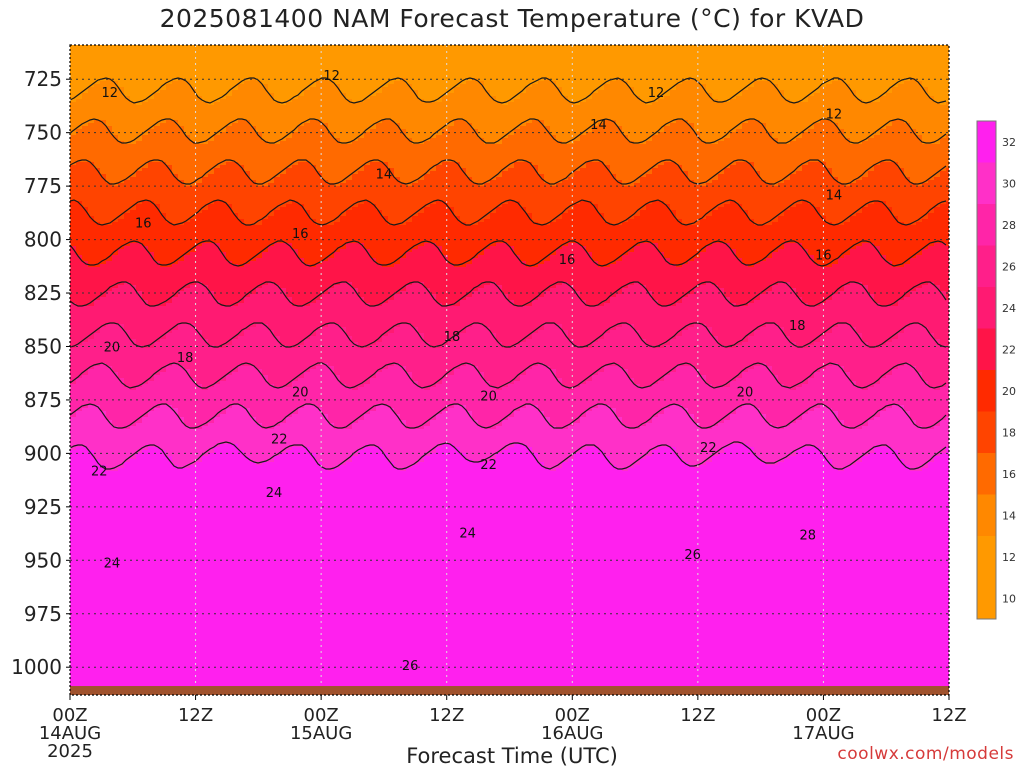 The height and width of the screenshot is (768, 1024). I want to click on contour-label: 16, so click(567, 260).